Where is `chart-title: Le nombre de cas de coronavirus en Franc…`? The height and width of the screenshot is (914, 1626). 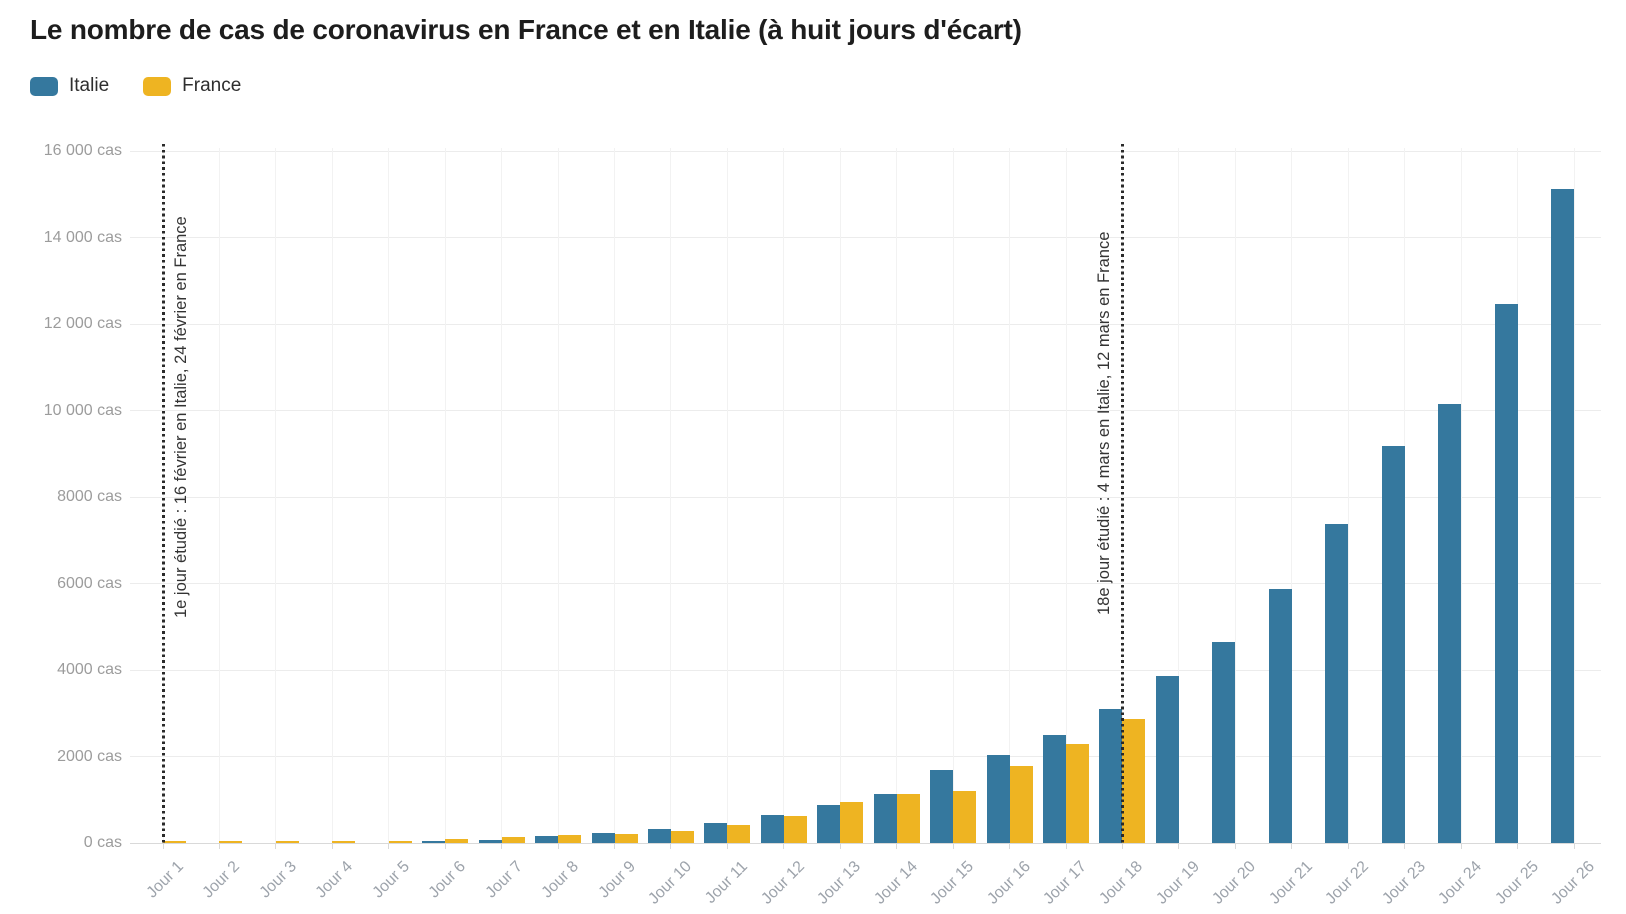 chart-title: Le nombre de cas de coronavirus en Franc… is located at coordinates (526, 29).